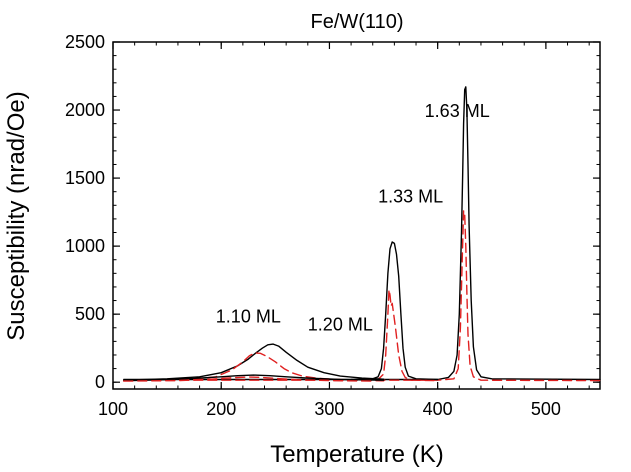 The image size is (631, 472). I want to click on chart-title: Fe/W(110), so click(357, 22).